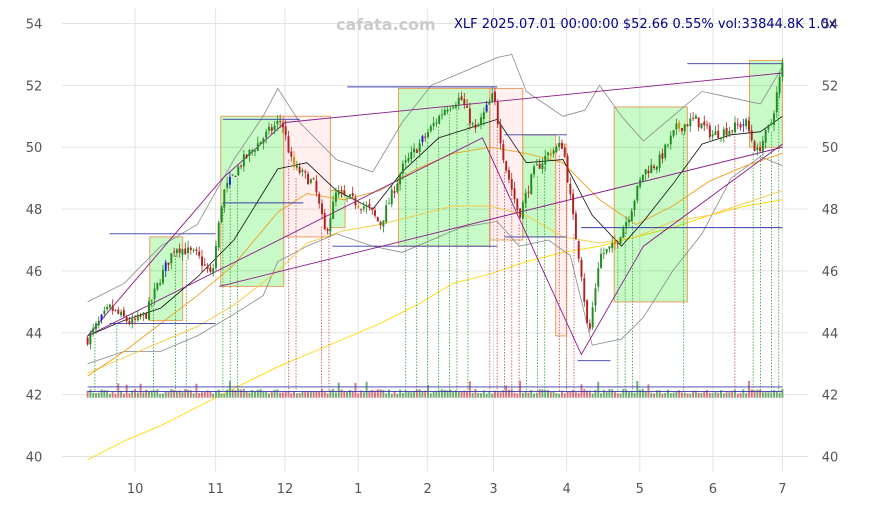 This screenshot has height=505, width=870. I want to click on y-tick-label-right: 48, so click(830, 210).